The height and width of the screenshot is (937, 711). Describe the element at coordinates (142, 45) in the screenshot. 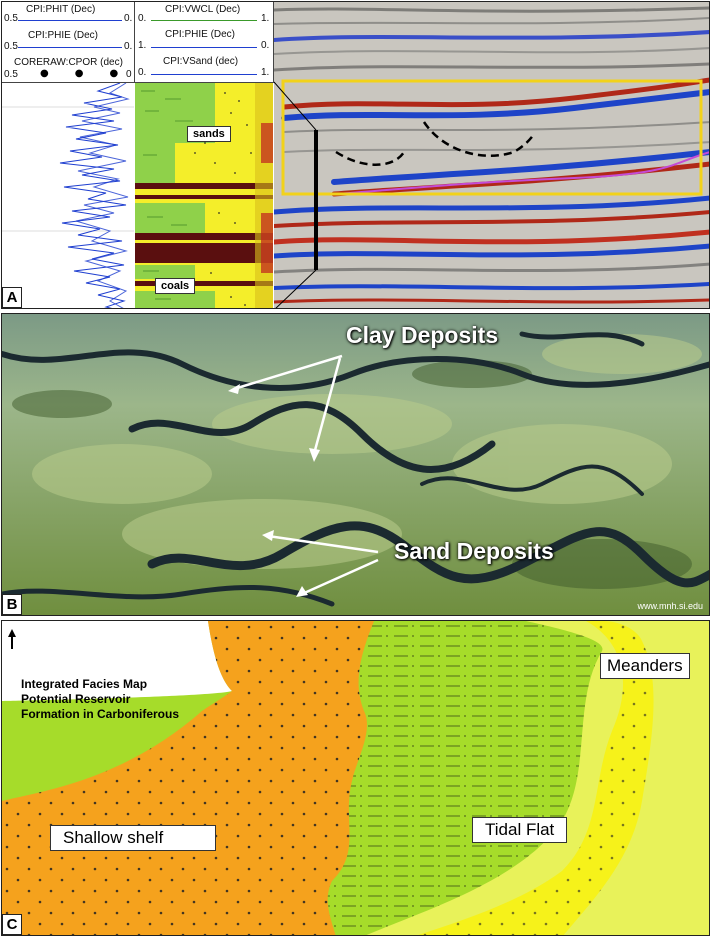

I see `curve-left-phie-2: 1.` at that location.